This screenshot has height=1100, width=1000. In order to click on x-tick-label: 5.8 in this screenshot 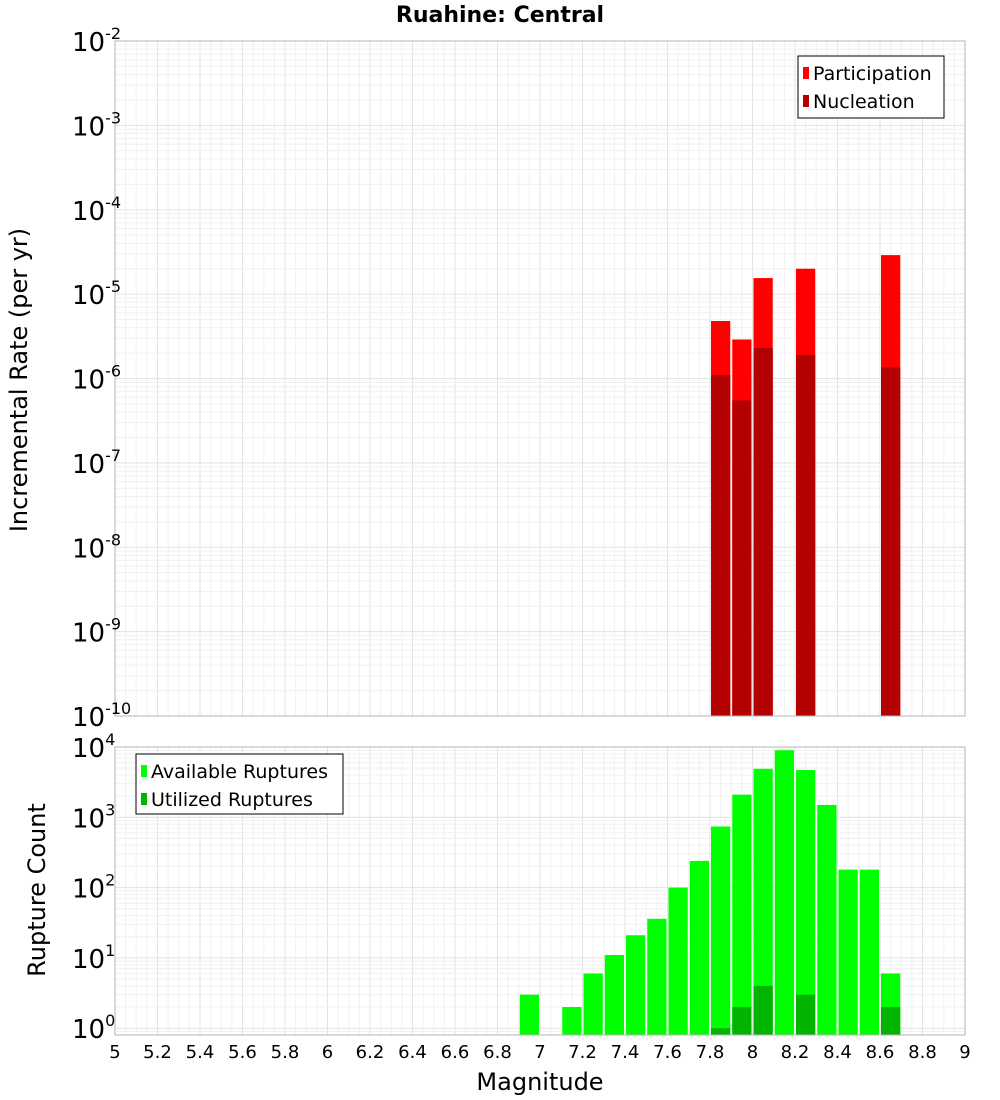, I will do `click(285, 1052)`.